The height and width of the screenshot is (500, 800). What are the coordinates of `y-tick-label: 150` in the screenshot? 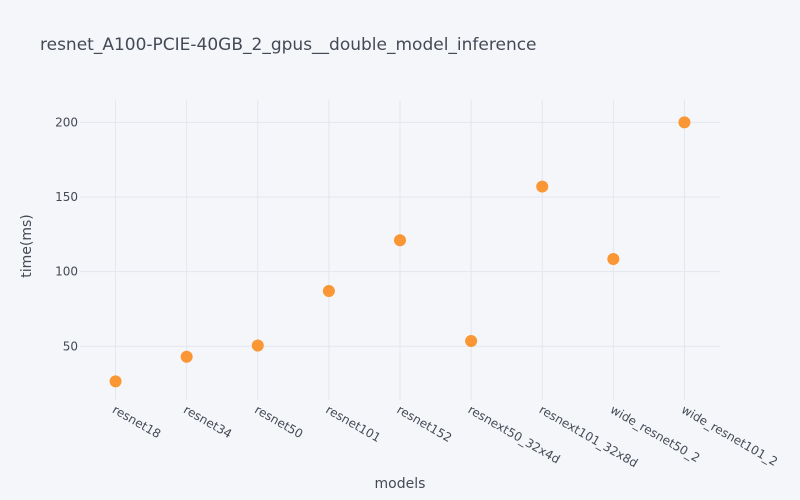 It's located at (66, 197).